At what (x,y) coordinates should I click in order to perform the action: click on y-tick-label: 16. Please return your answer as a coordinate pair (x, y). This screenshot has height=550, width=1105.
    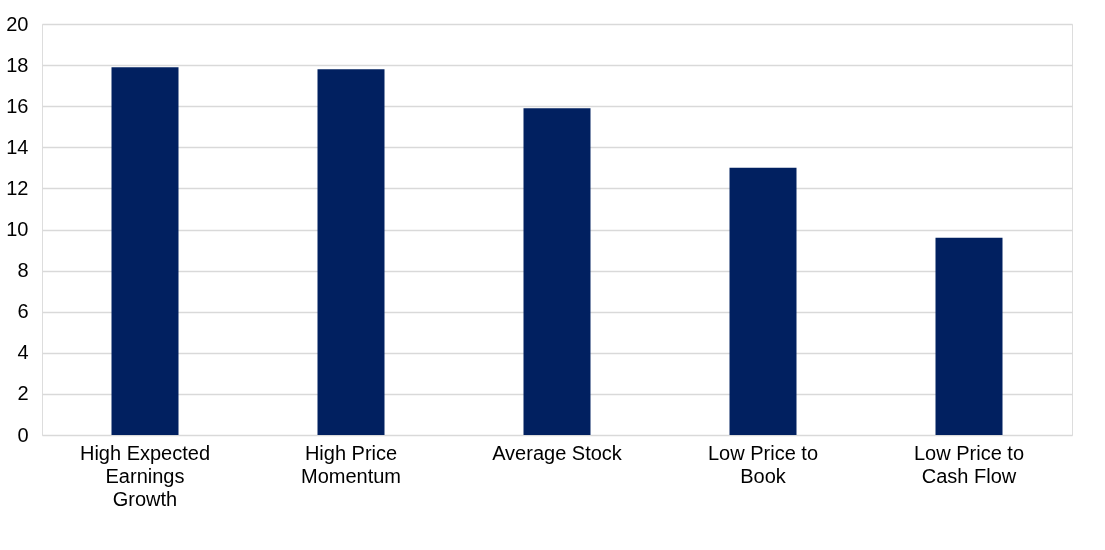
    Looking at the image, I should click on (17, 105).